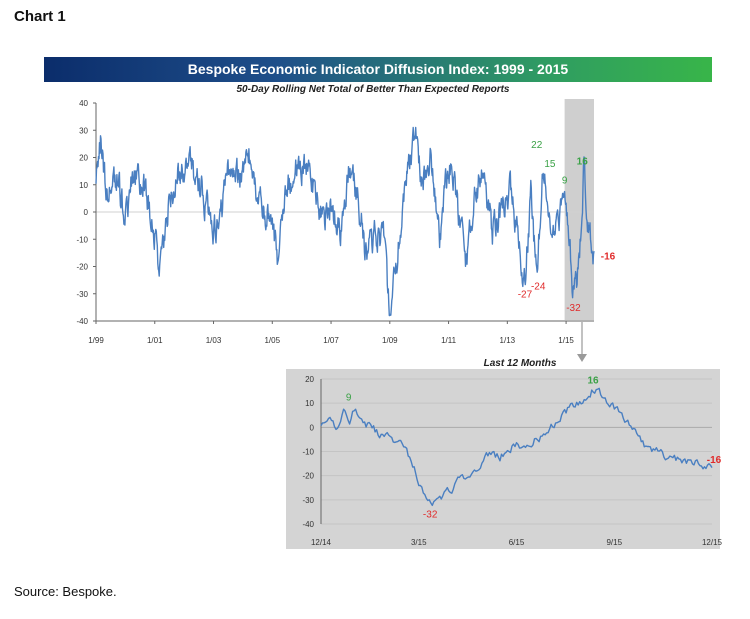 The width and height of the screenshot is (750, 619). I want to click on main-annotation-label: 16, so click(583, 161).